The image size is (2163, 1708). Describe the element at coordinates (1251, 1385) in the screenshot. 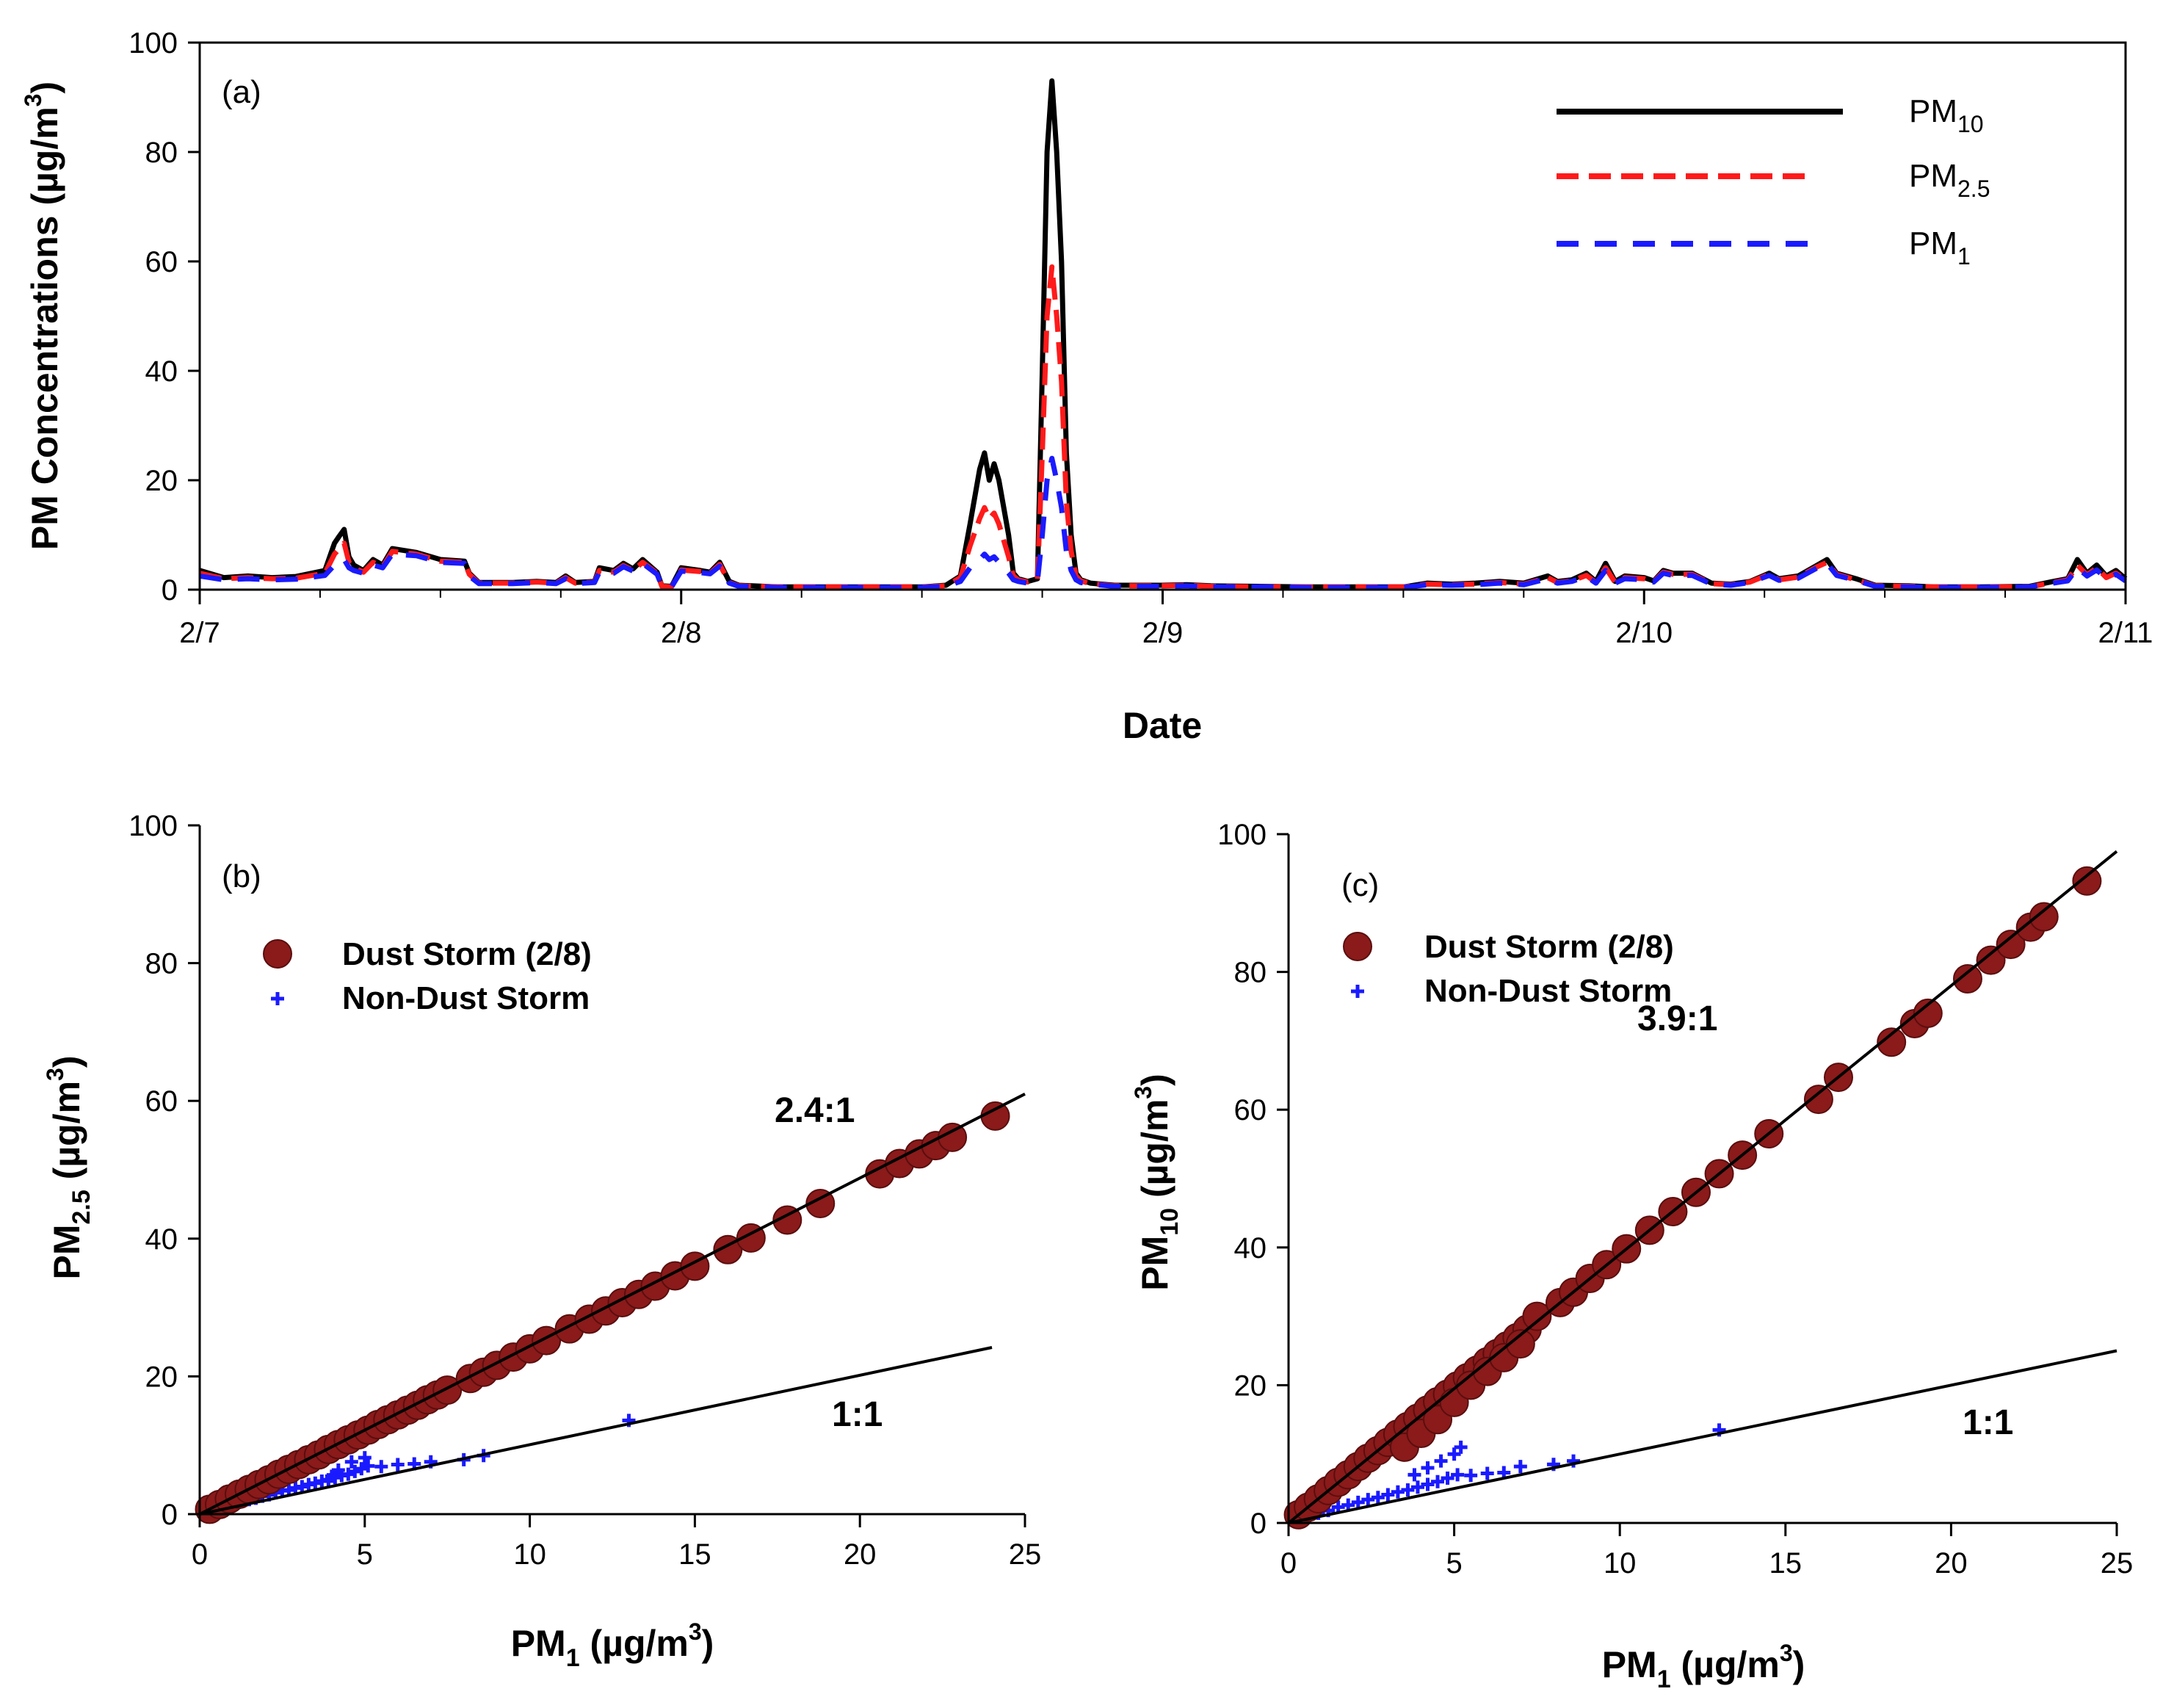

I see `c-y-tick-label: 20` at that location.